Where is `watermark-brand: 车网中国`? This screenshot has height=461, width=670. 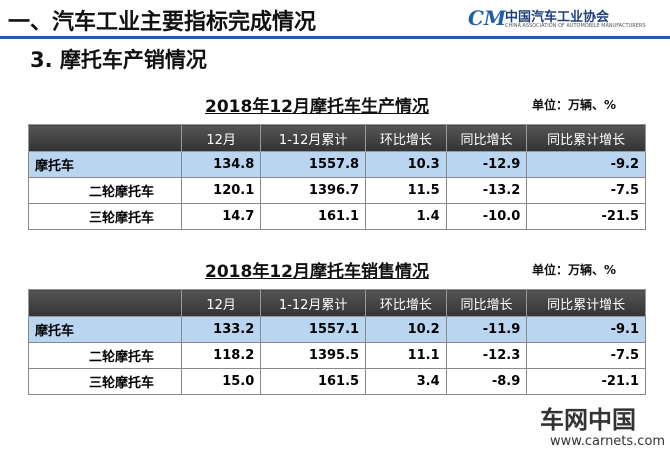 watermark-brand: 车网中国 is located at coordinates (588, 420).